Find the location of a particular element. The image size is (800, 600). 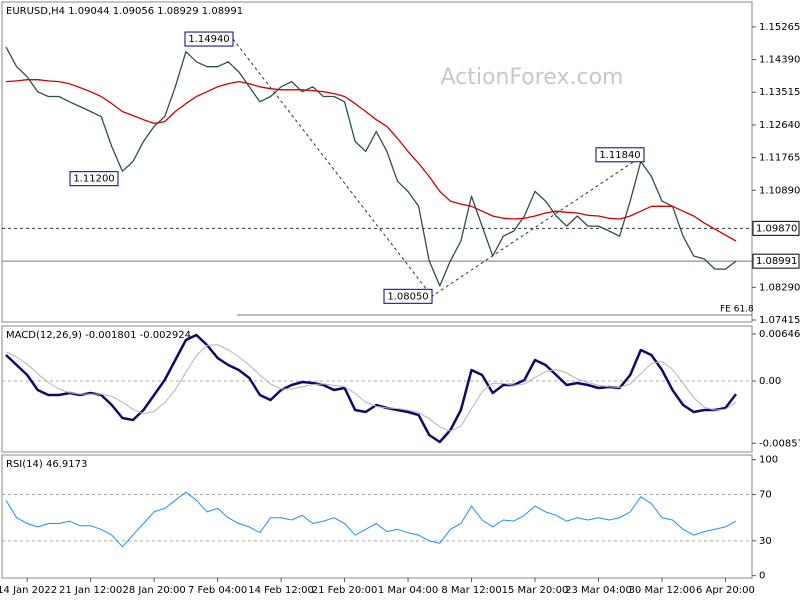

panel-title: RSI(14) 46.9173 is located at coordinates (46, 464).